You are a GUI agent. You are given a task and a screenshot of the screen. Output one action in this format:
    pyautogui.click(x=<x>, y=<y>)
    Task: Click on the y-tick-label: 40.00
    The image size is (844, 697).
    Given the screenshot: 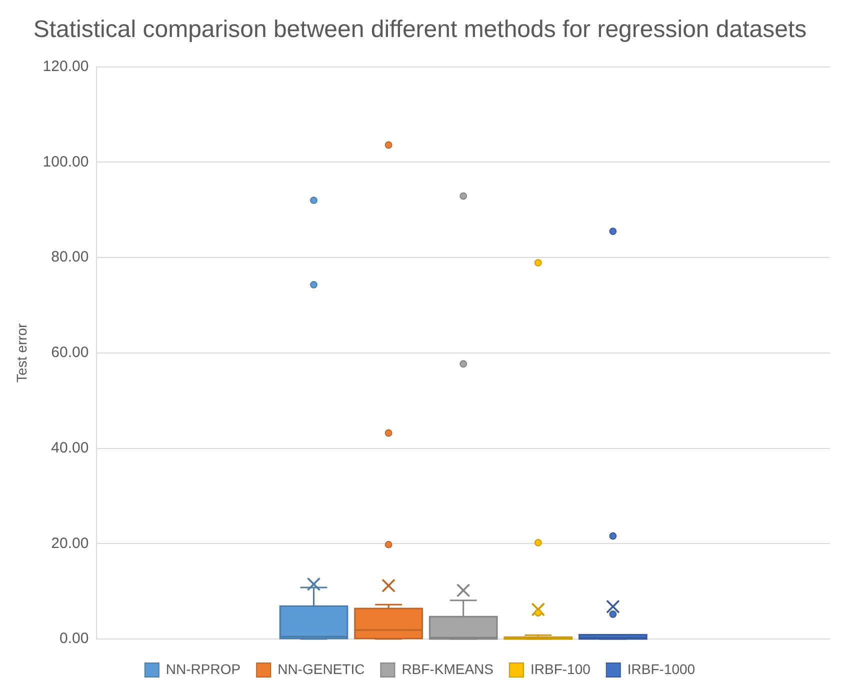 What is the action you would take?
    pyautogui.click(x=70, y=447)
    